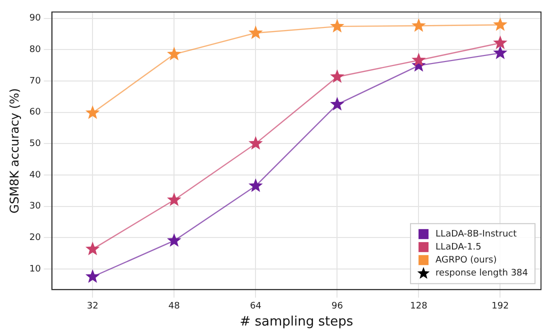 The height and width of the screenshot is (330, 555). I want to click on x-tick-label: 48, so click(174, 306).